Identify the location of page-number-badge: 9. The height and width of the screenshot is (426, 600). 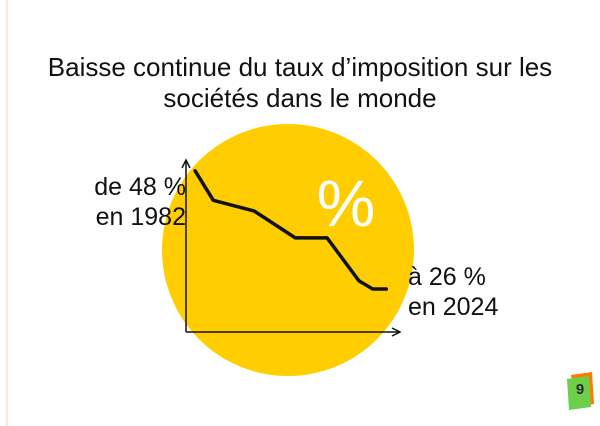
(580, 390).